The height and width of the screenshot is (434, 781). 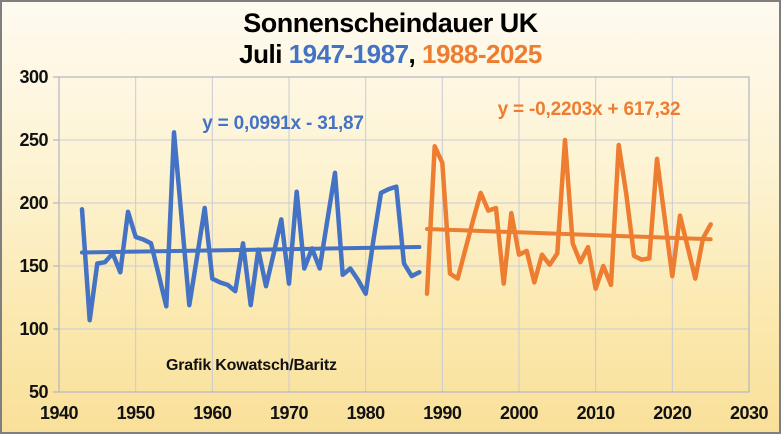 I want to click on chart-title: Sonnenscheindauer UK, so click(x=390, y=23).